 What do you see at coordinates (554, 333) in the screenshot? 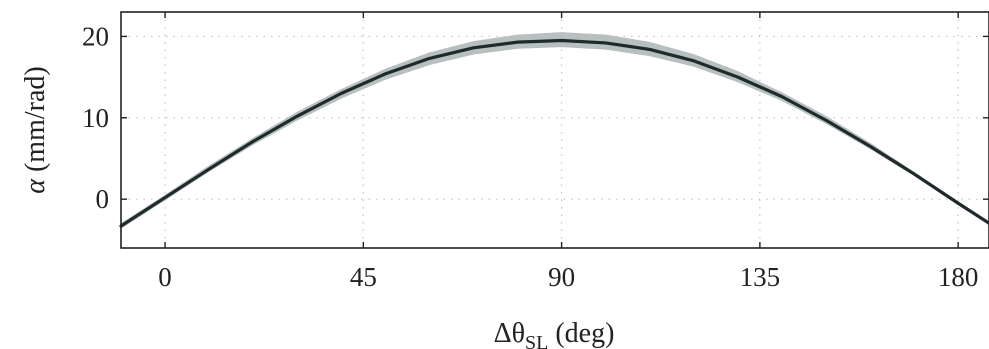
I see `x-axis-label: ΔθSL (deg)` at bounding box center [554, 333].